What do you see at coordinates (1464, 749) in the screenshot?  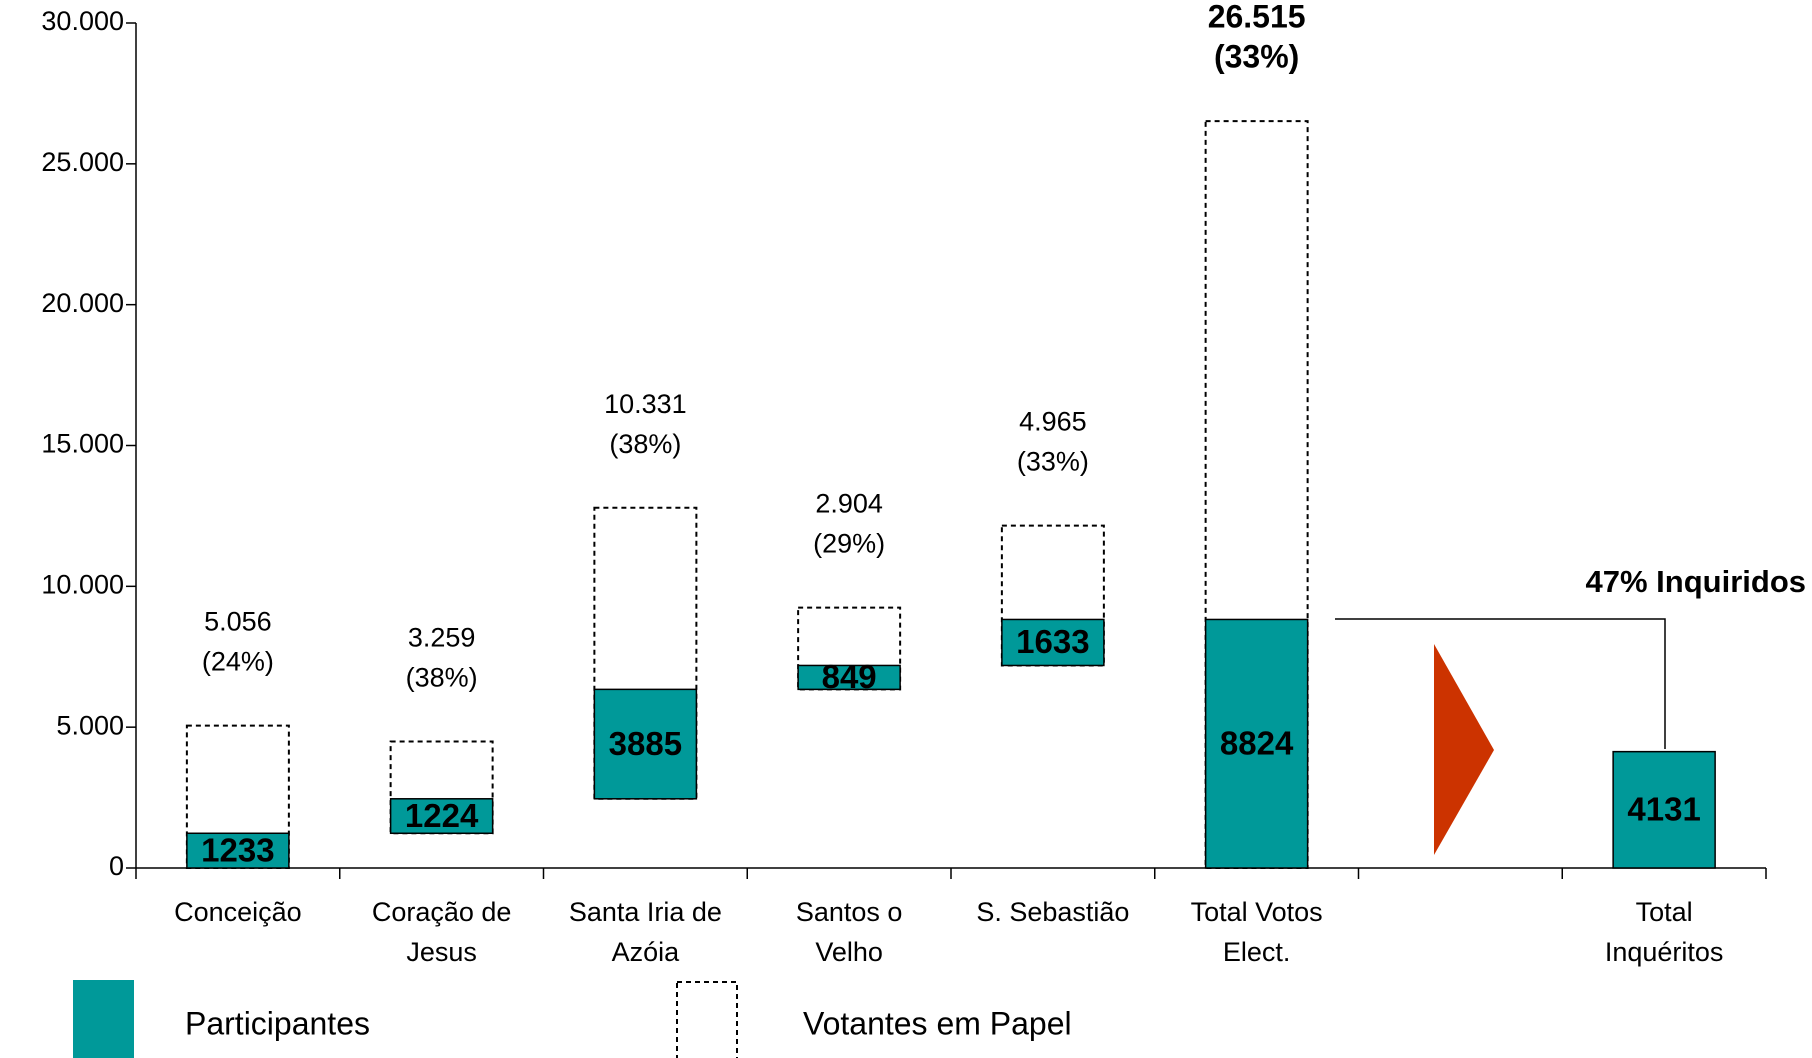 I see `arrow` at bounding box center [1464, 749].